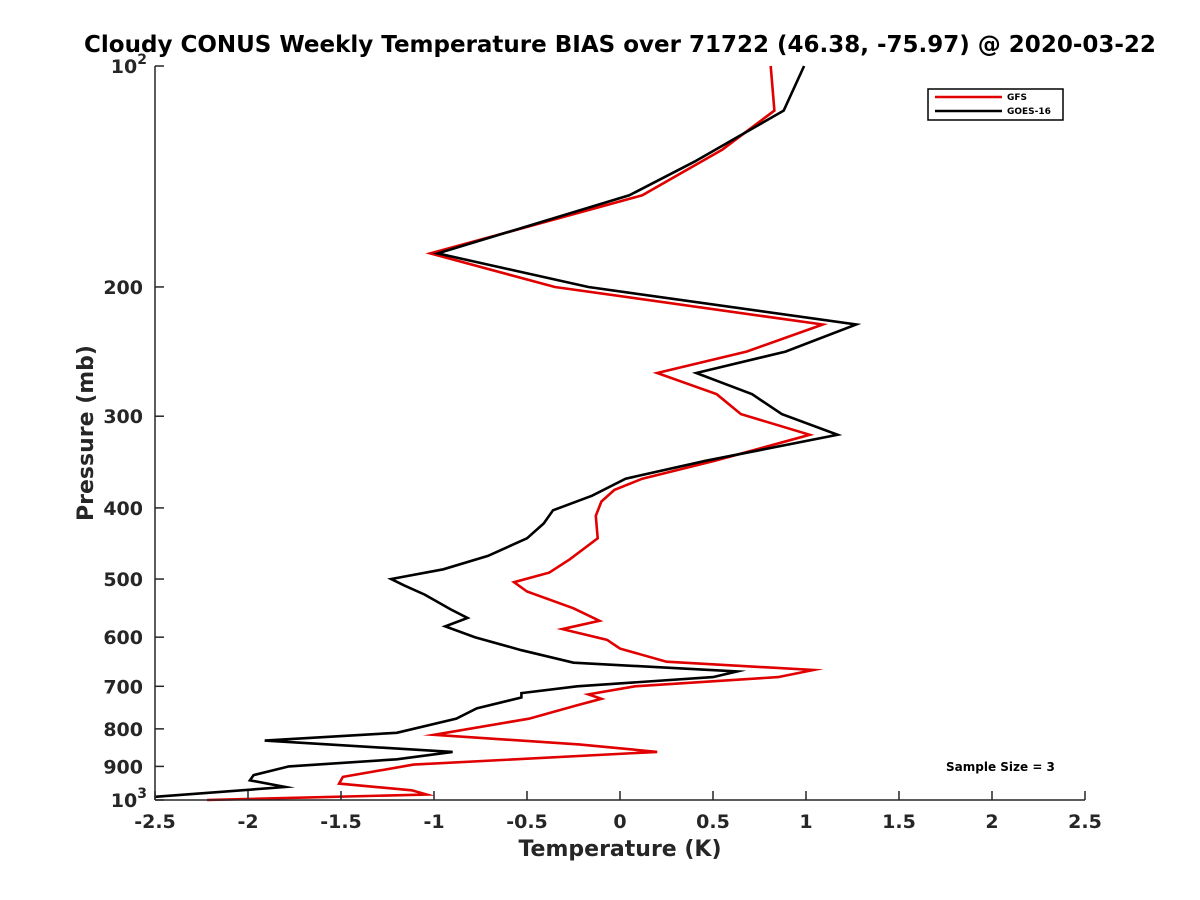 This screenshot has height=900, width=1200. What do you see at coordinates (619, 822) in the screenshot?
I see `x-tick-label: 0` at bounding box center [619, 822].